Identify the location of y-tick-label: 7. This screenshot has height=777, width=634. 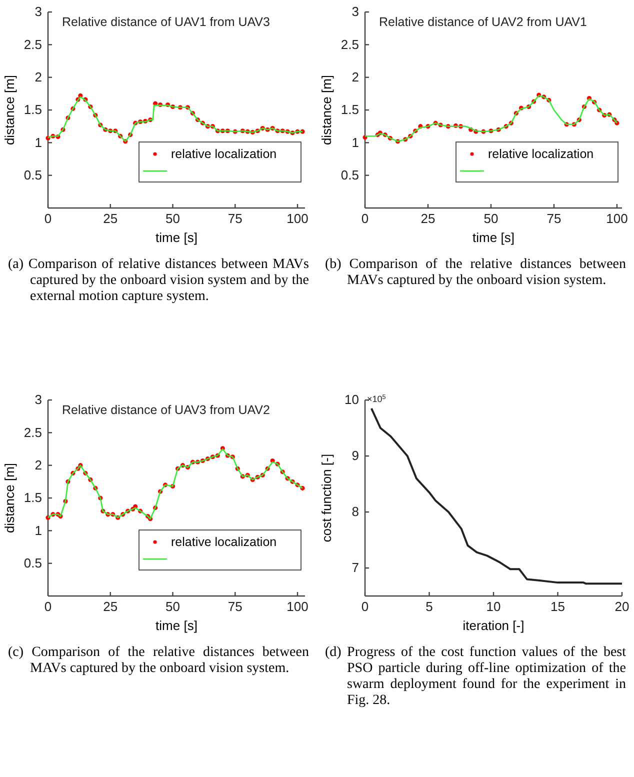
(355, 568).